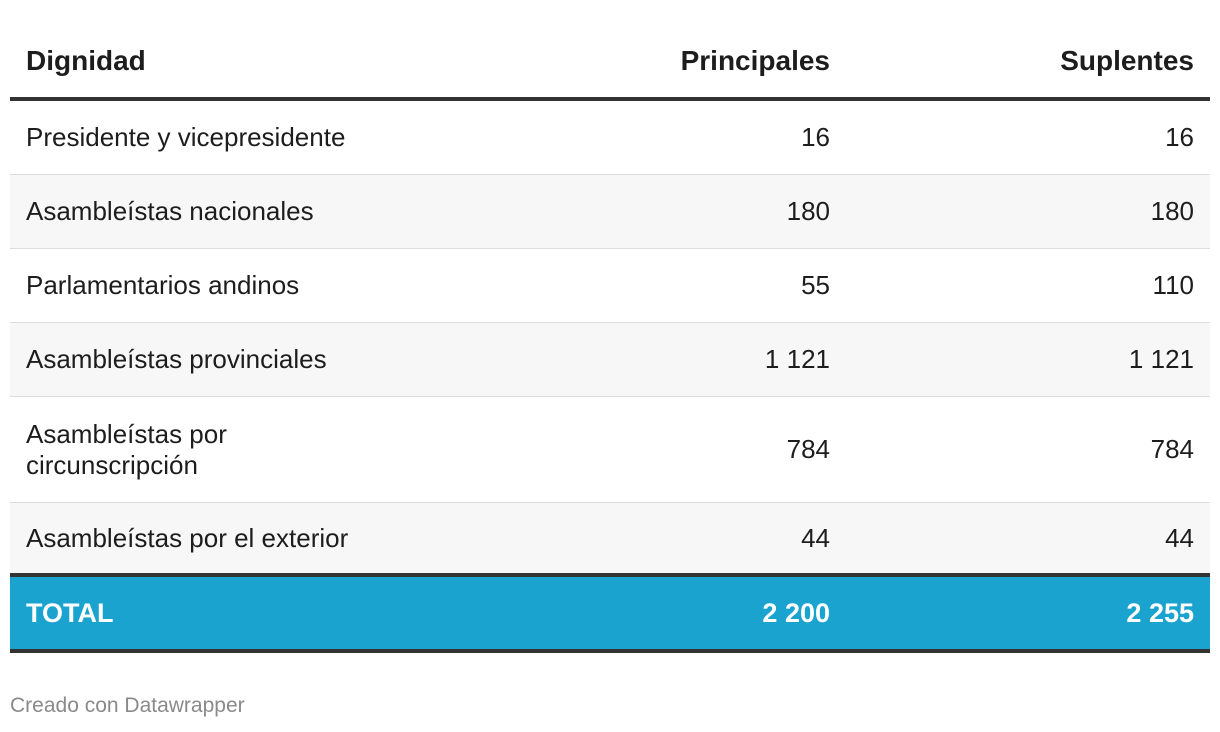 The image size is (1220, 732). What do you see at coordinates (127, 705) in the screenshot?
I see `datawrapper-credit: Creado con Datawrapper` at bounding box center [127, 705].